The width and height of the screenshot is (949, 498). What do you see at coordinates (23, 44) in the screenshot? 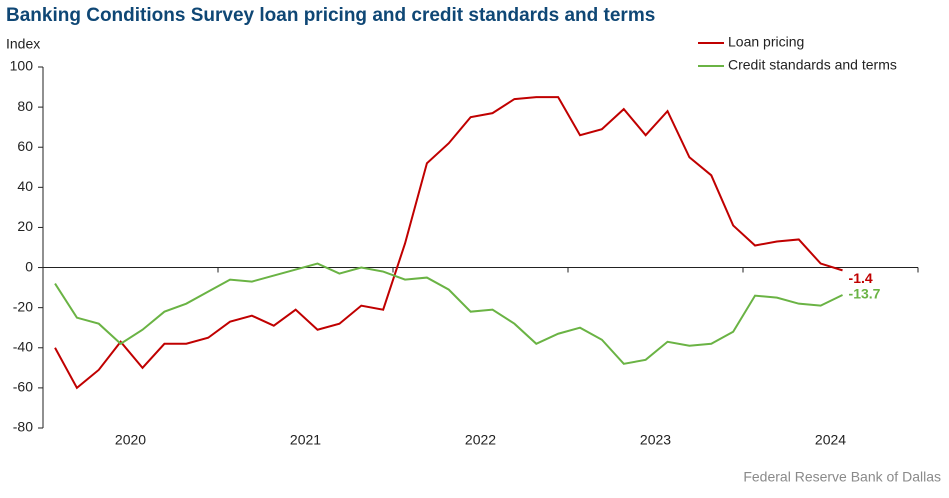
I see `y-axis-label: Index` at bounding box center [23, 44].